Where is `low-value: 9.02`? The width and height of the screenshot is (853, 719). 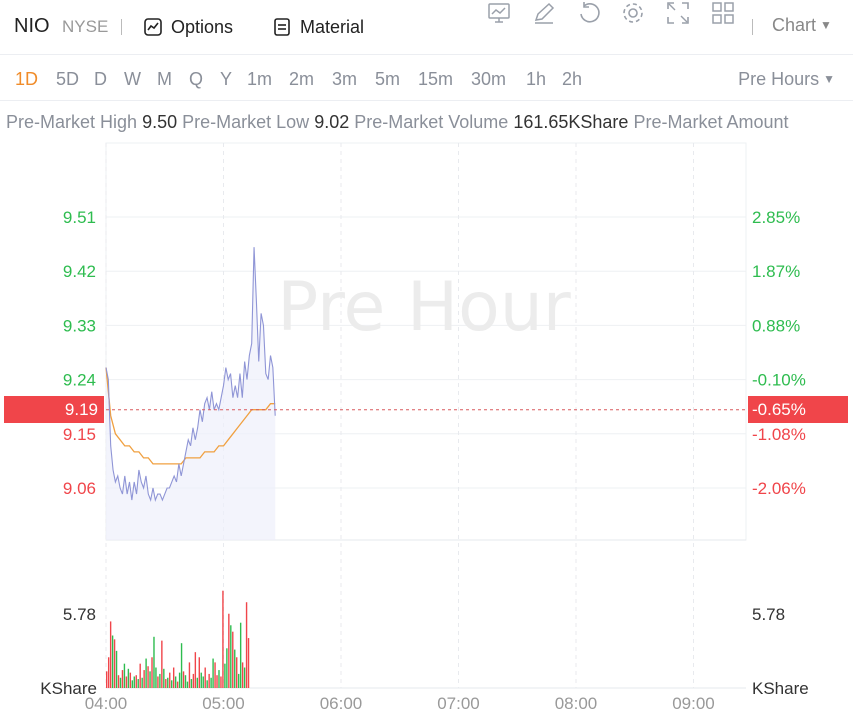 low-value: 9.02 is located at coordinates (332, 122).